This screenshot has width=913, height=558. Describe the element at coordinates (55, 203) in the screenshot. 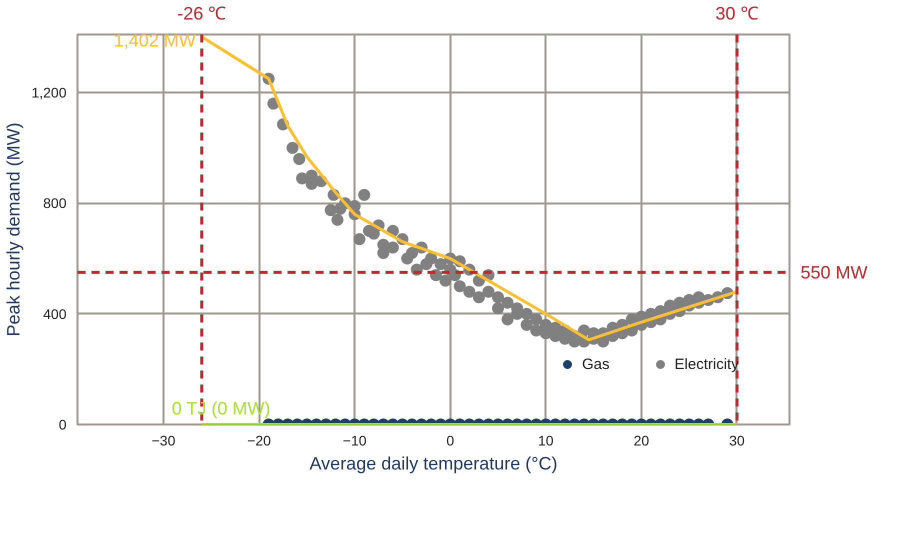

I see `y-tick-label: 800` at that location.